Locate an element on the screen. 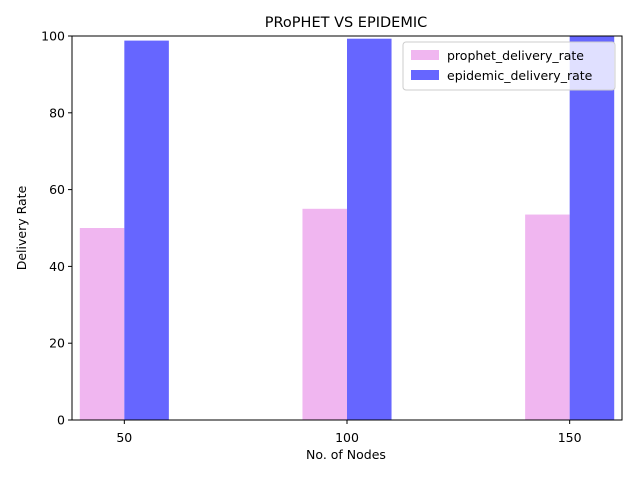 This screenshot has width=640, height=478. y-axis: 0 20 40 60 80 100 is located at coordinates (56, 228).